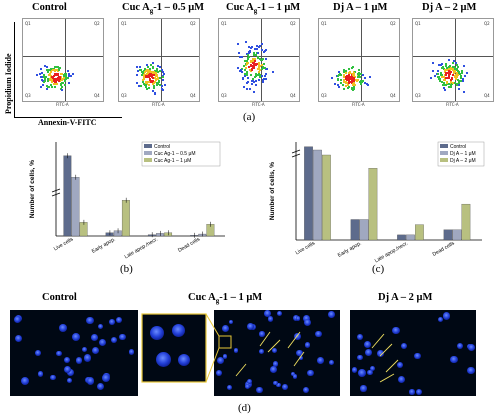  I want to click on micro-image-cuc, so click(277, 353).